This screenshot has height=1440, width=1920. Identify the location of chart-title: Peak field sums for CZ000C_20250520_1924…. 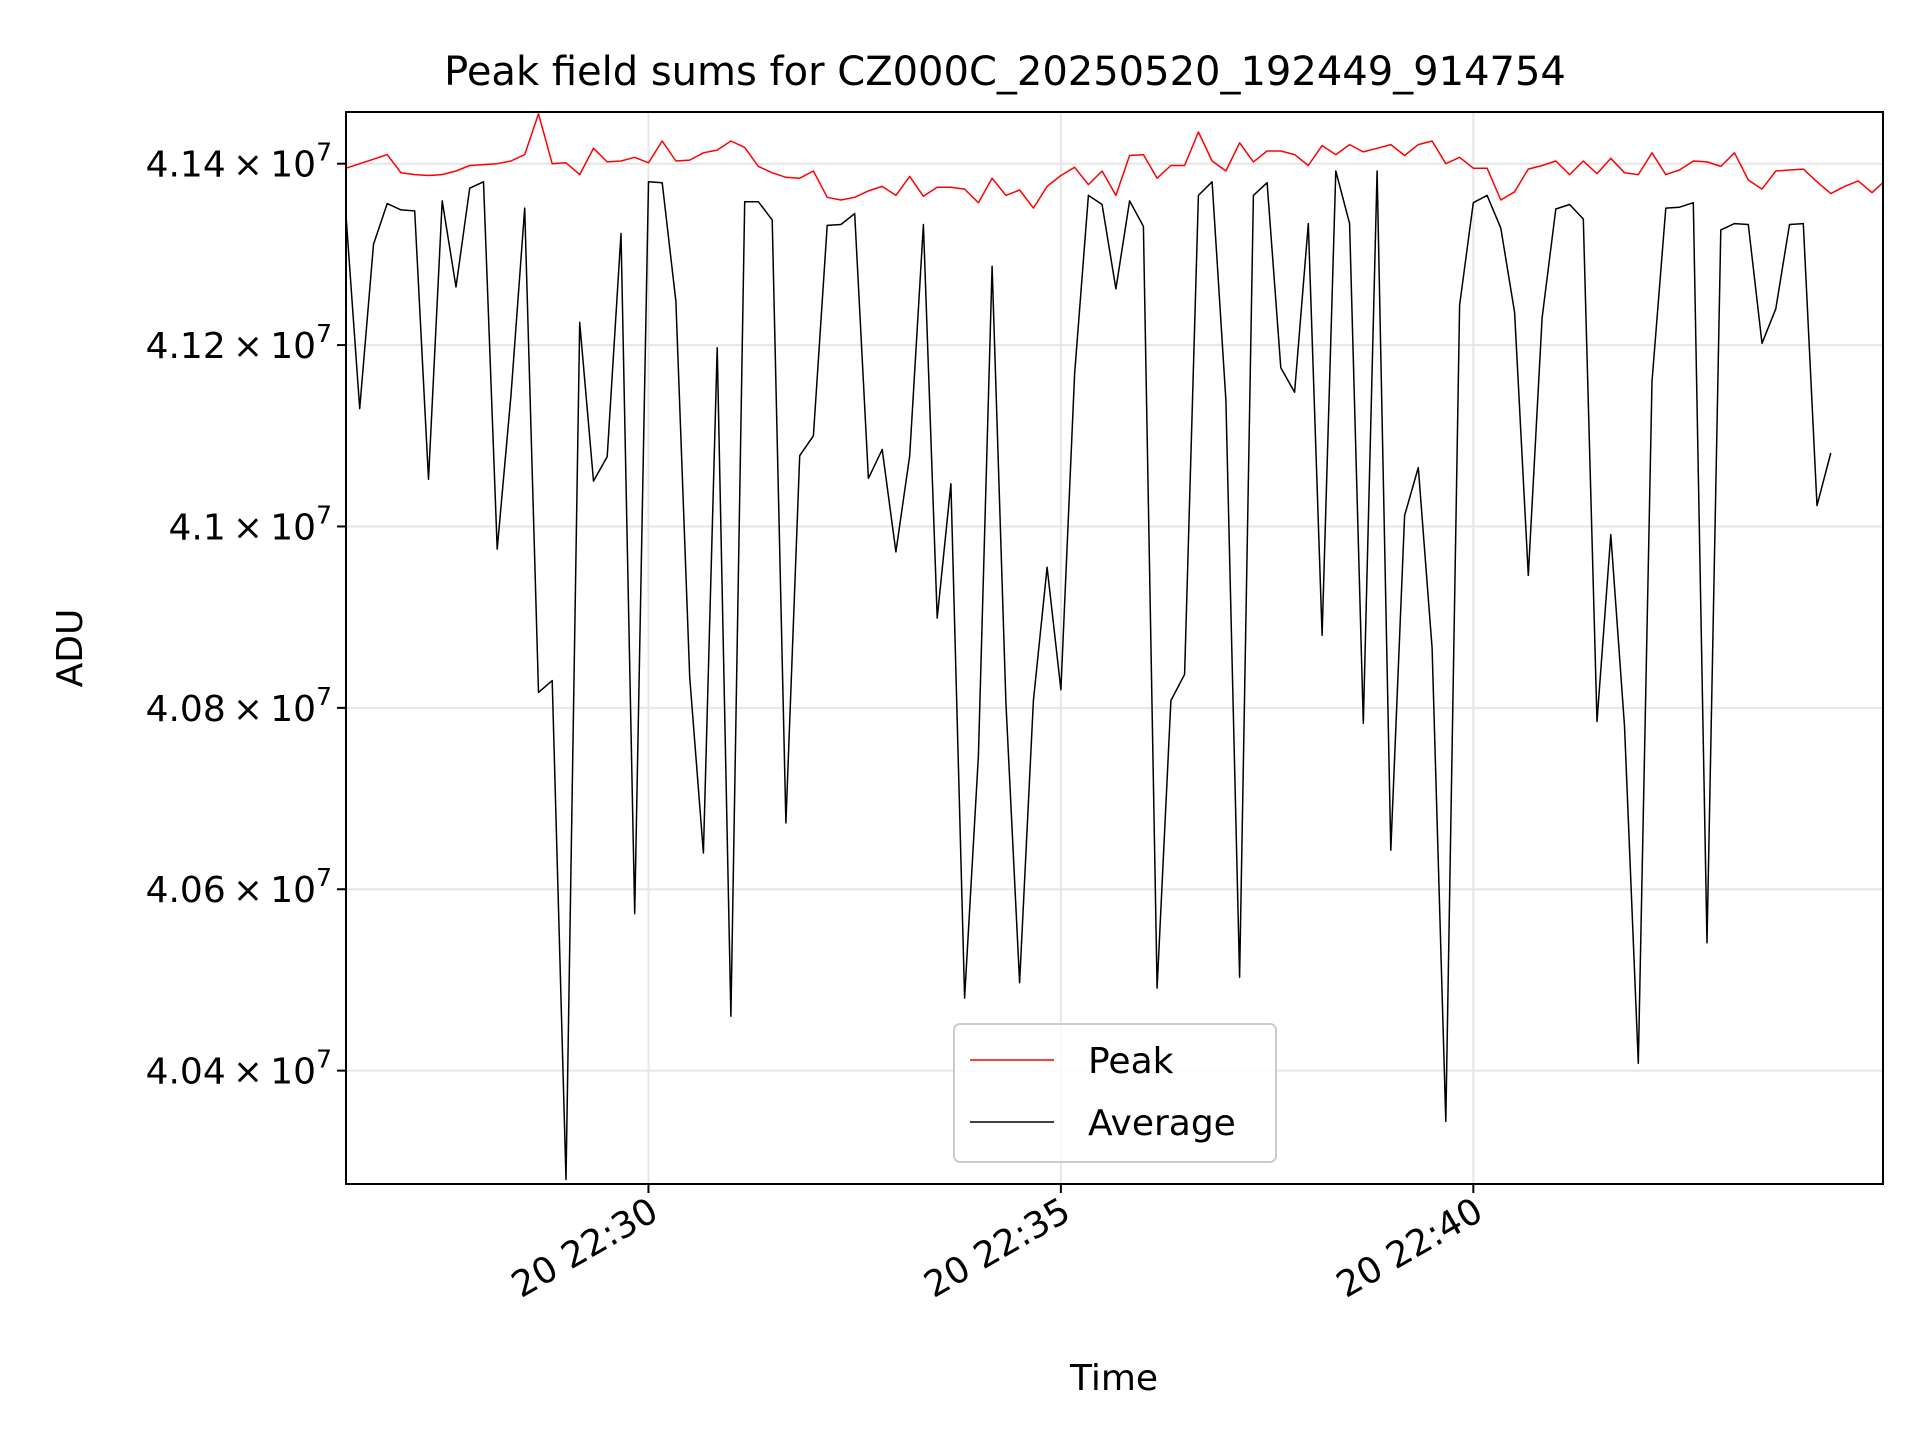
(1005, 72).